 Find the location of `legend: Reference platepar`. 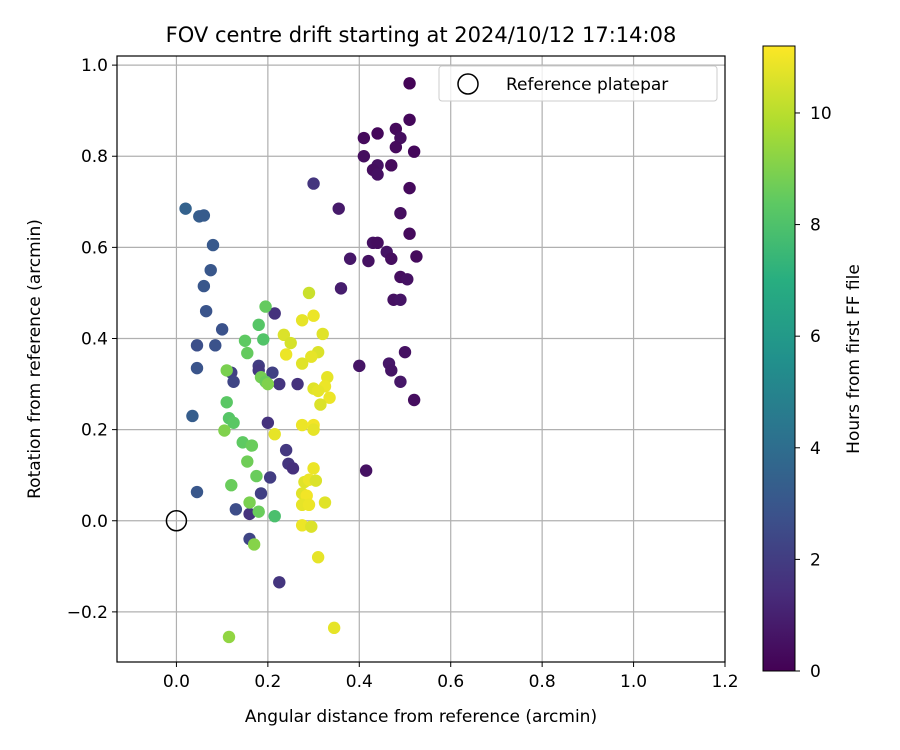

legend: Reference platepar is located at coordinates (578, 83).